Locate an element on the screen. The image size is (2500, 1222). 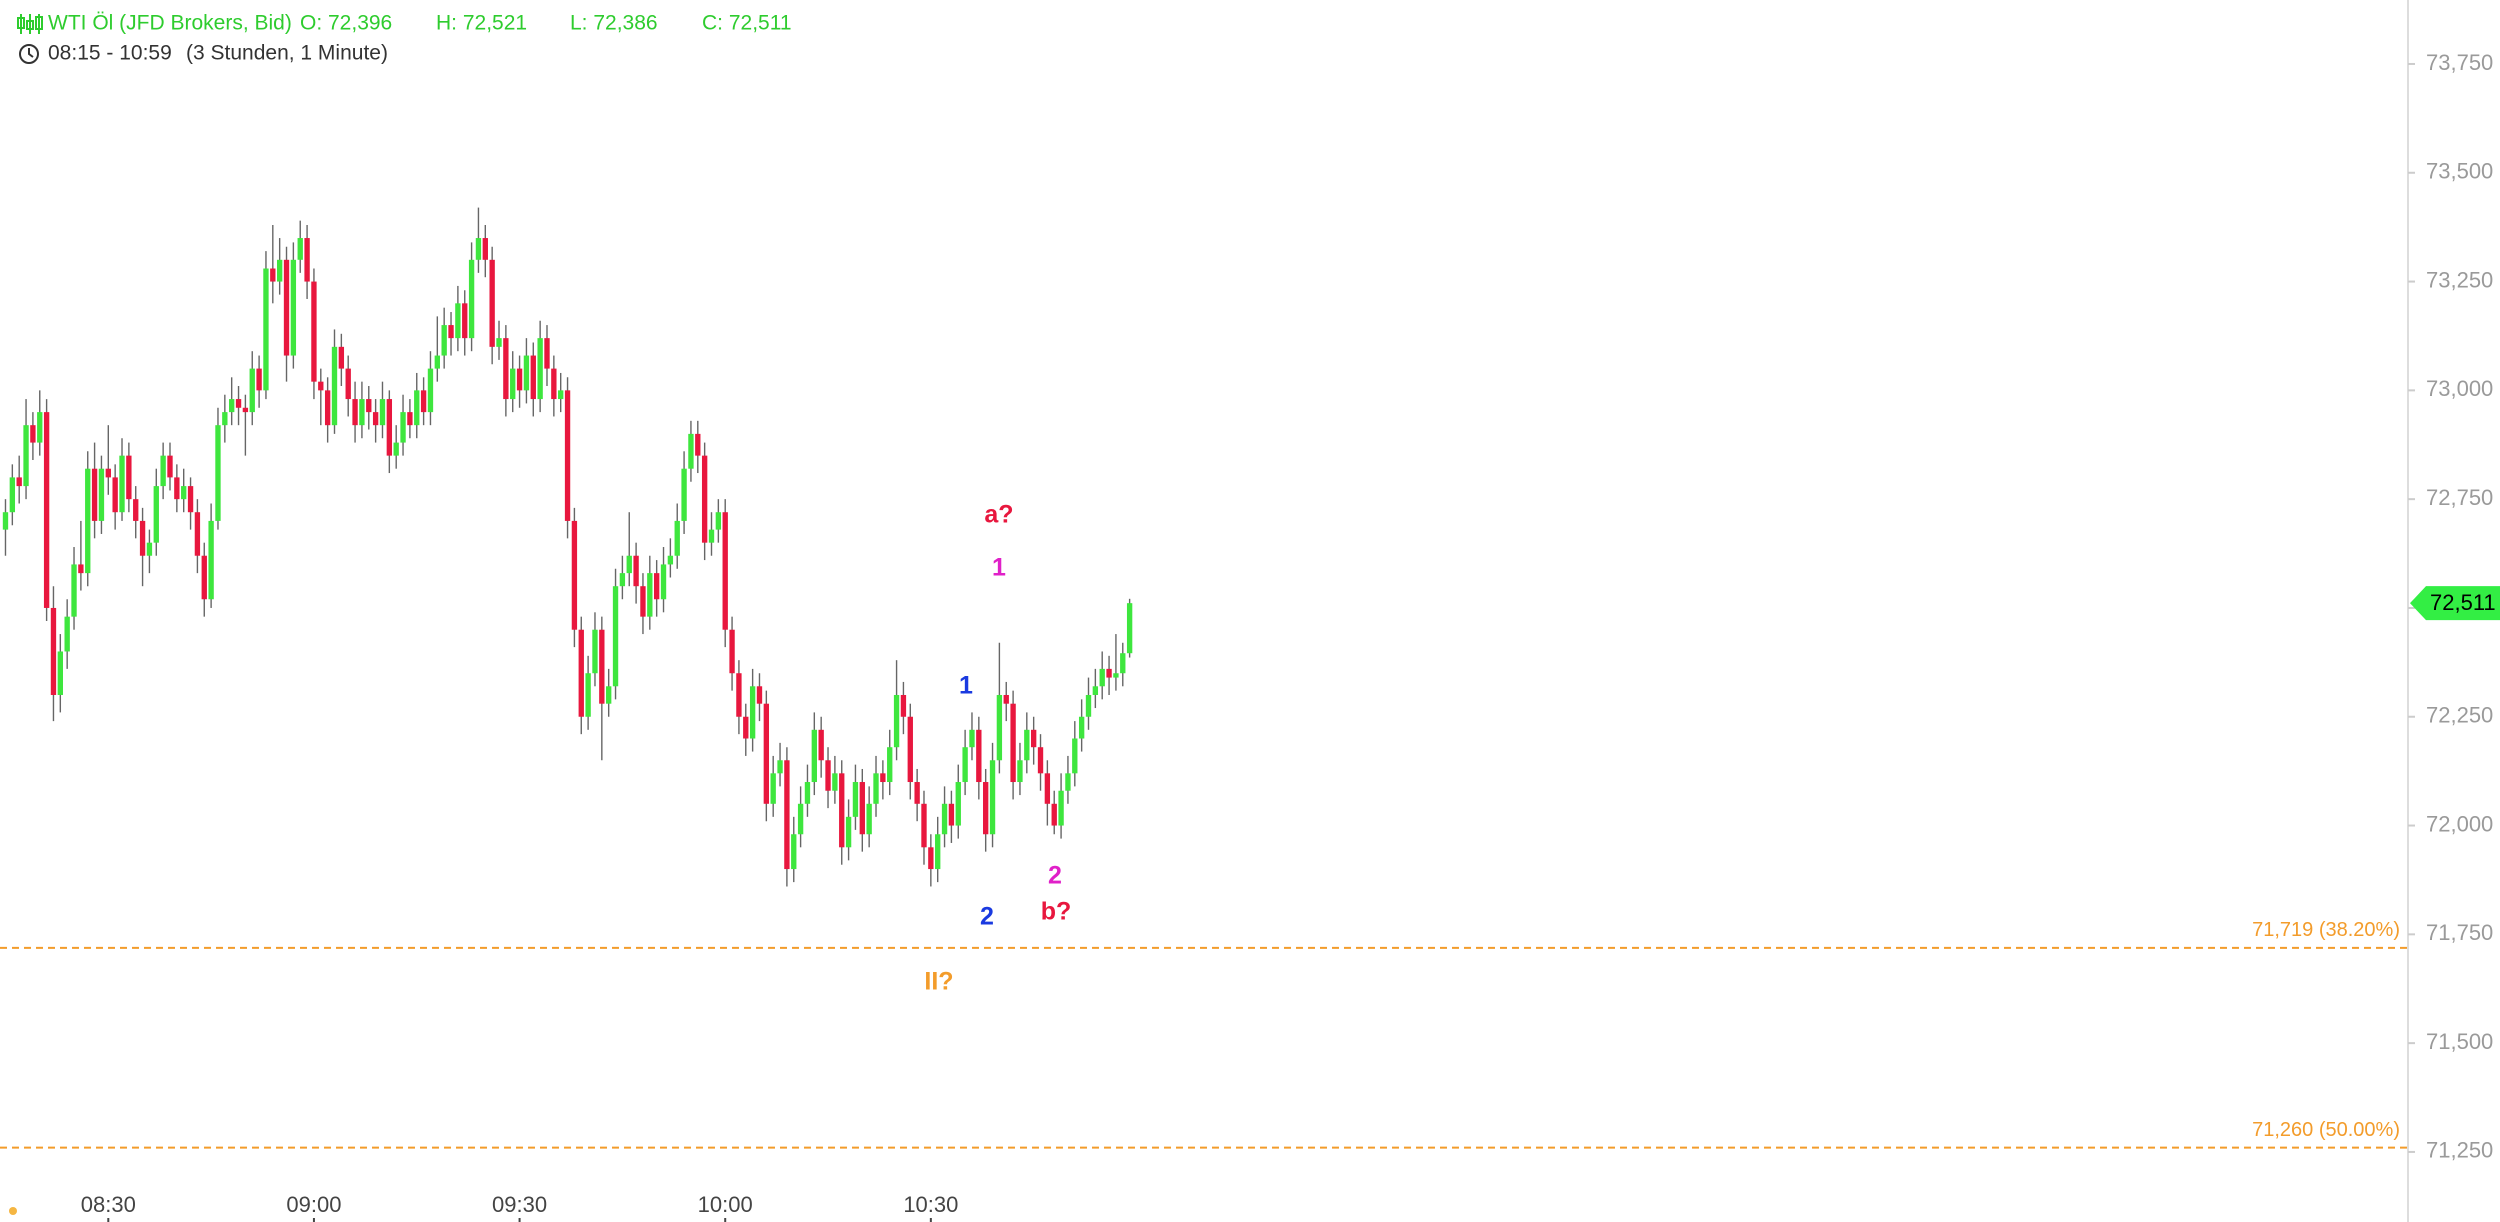
ohlc-close: C: 72,511 is located at coordinates (747, 23).